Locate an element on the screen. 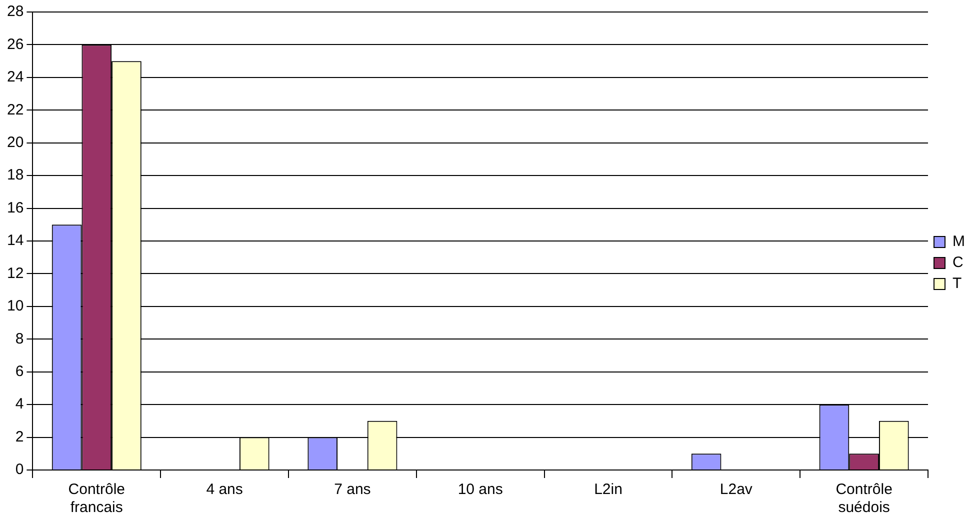 This screenshot has height=524, width=979. y-tick-label: 16 is located at coordinates (15, 207).